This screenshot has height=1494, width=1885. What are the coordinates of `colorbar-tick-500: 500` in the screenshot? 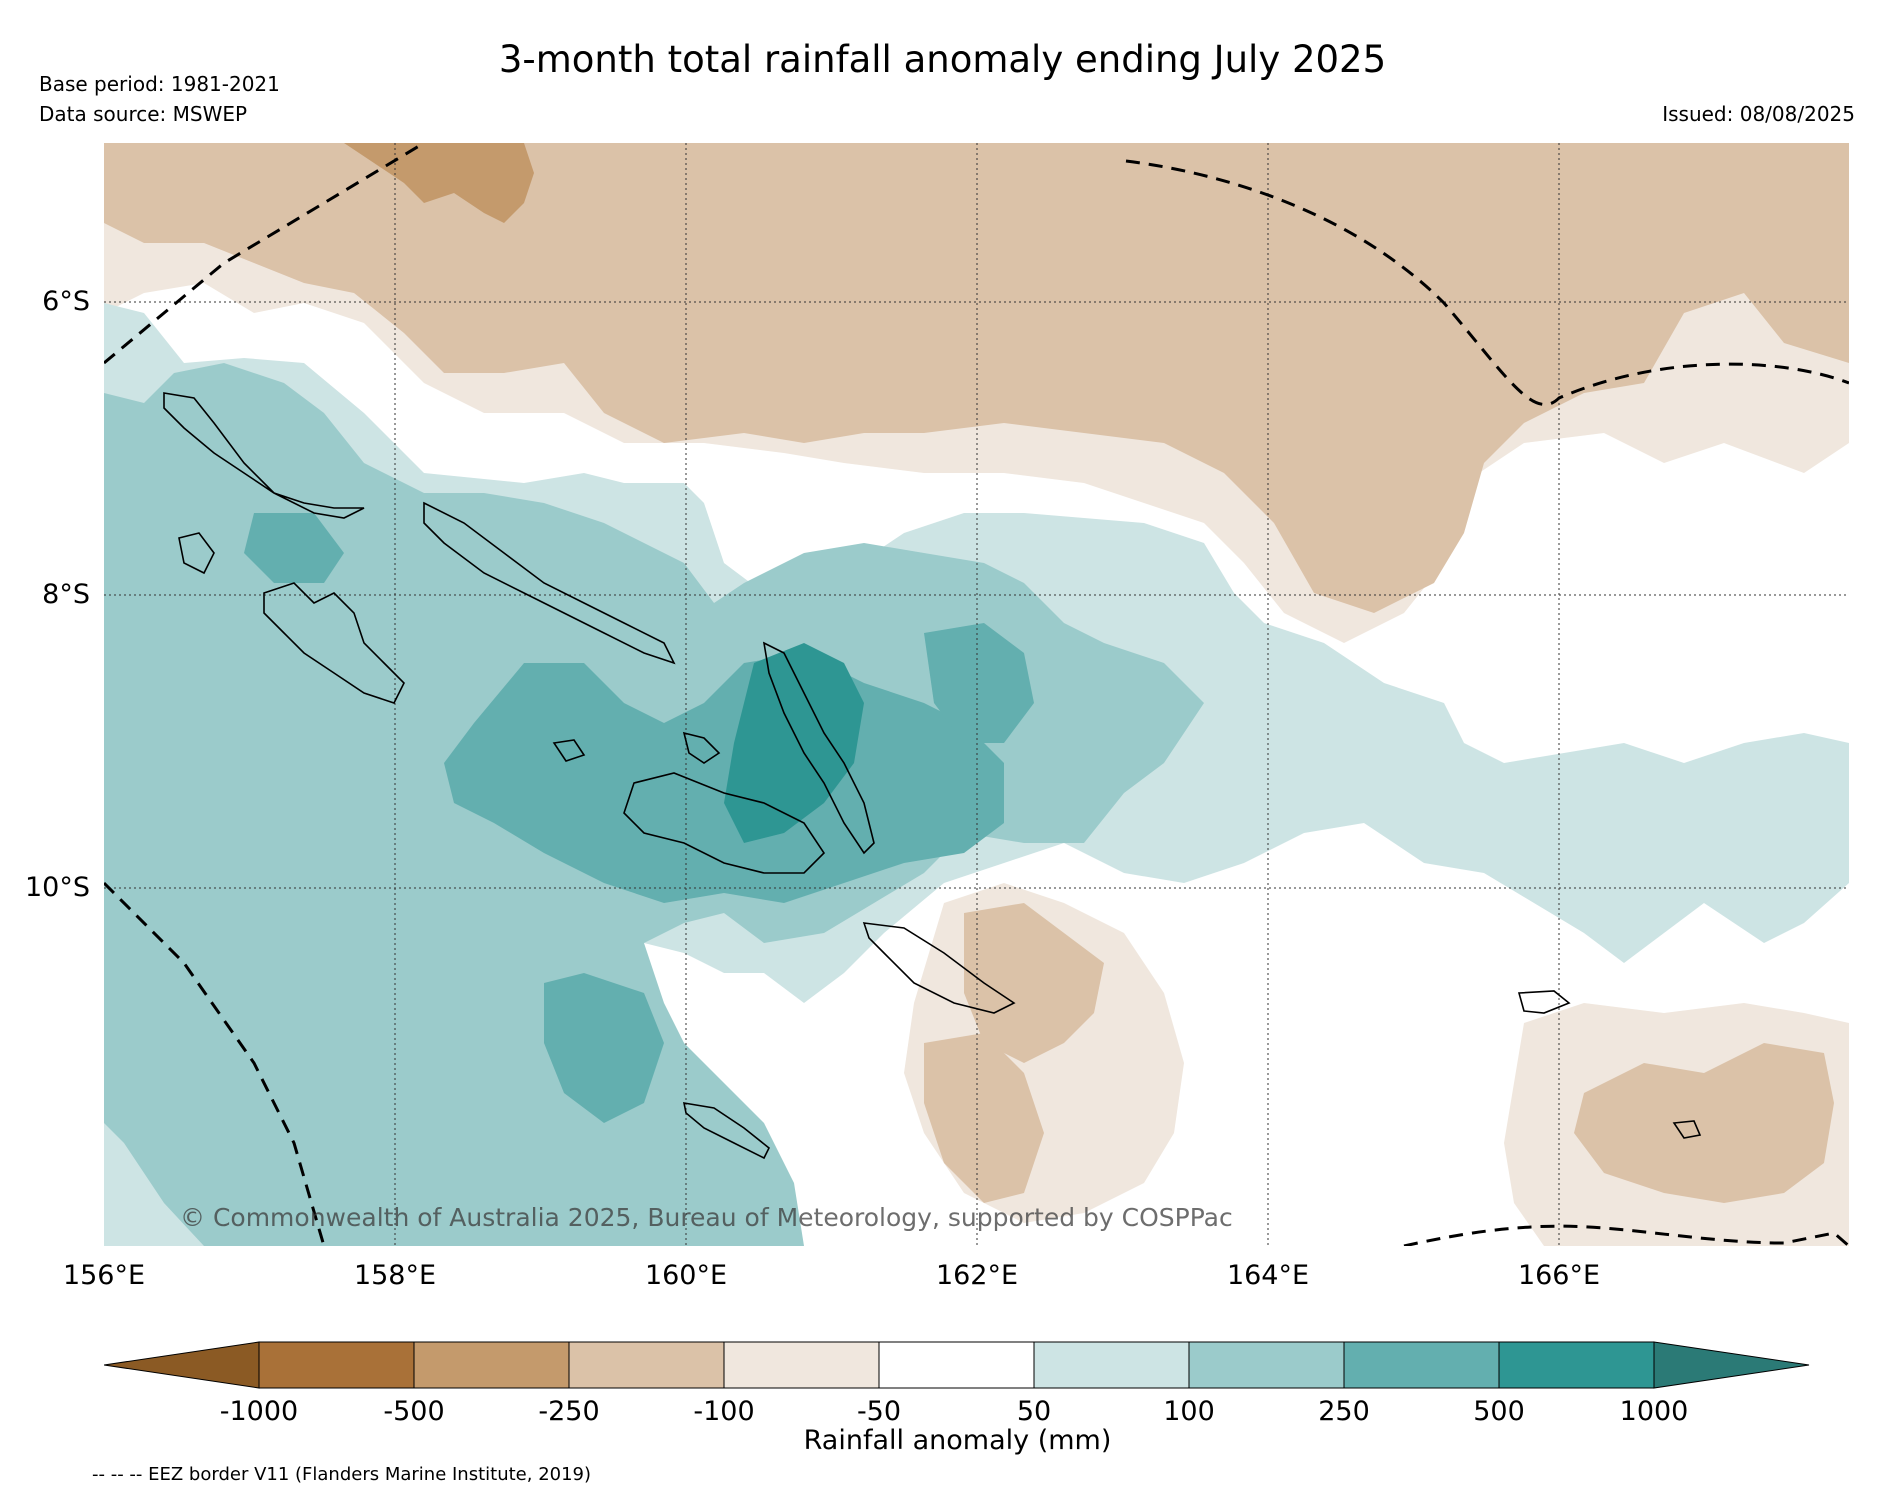 It's located at (1499, 1411).